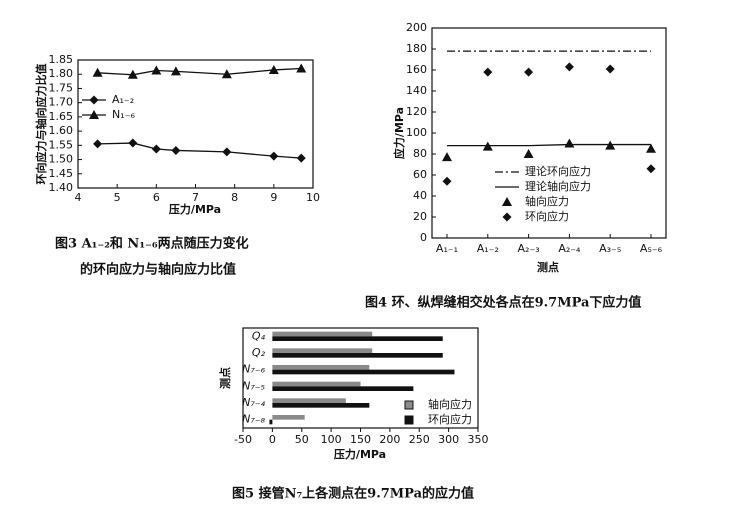 The width and height of the screenshot is (741, 518). I want to click on x-tick-label: A₁₋₁, so click(447, 248).